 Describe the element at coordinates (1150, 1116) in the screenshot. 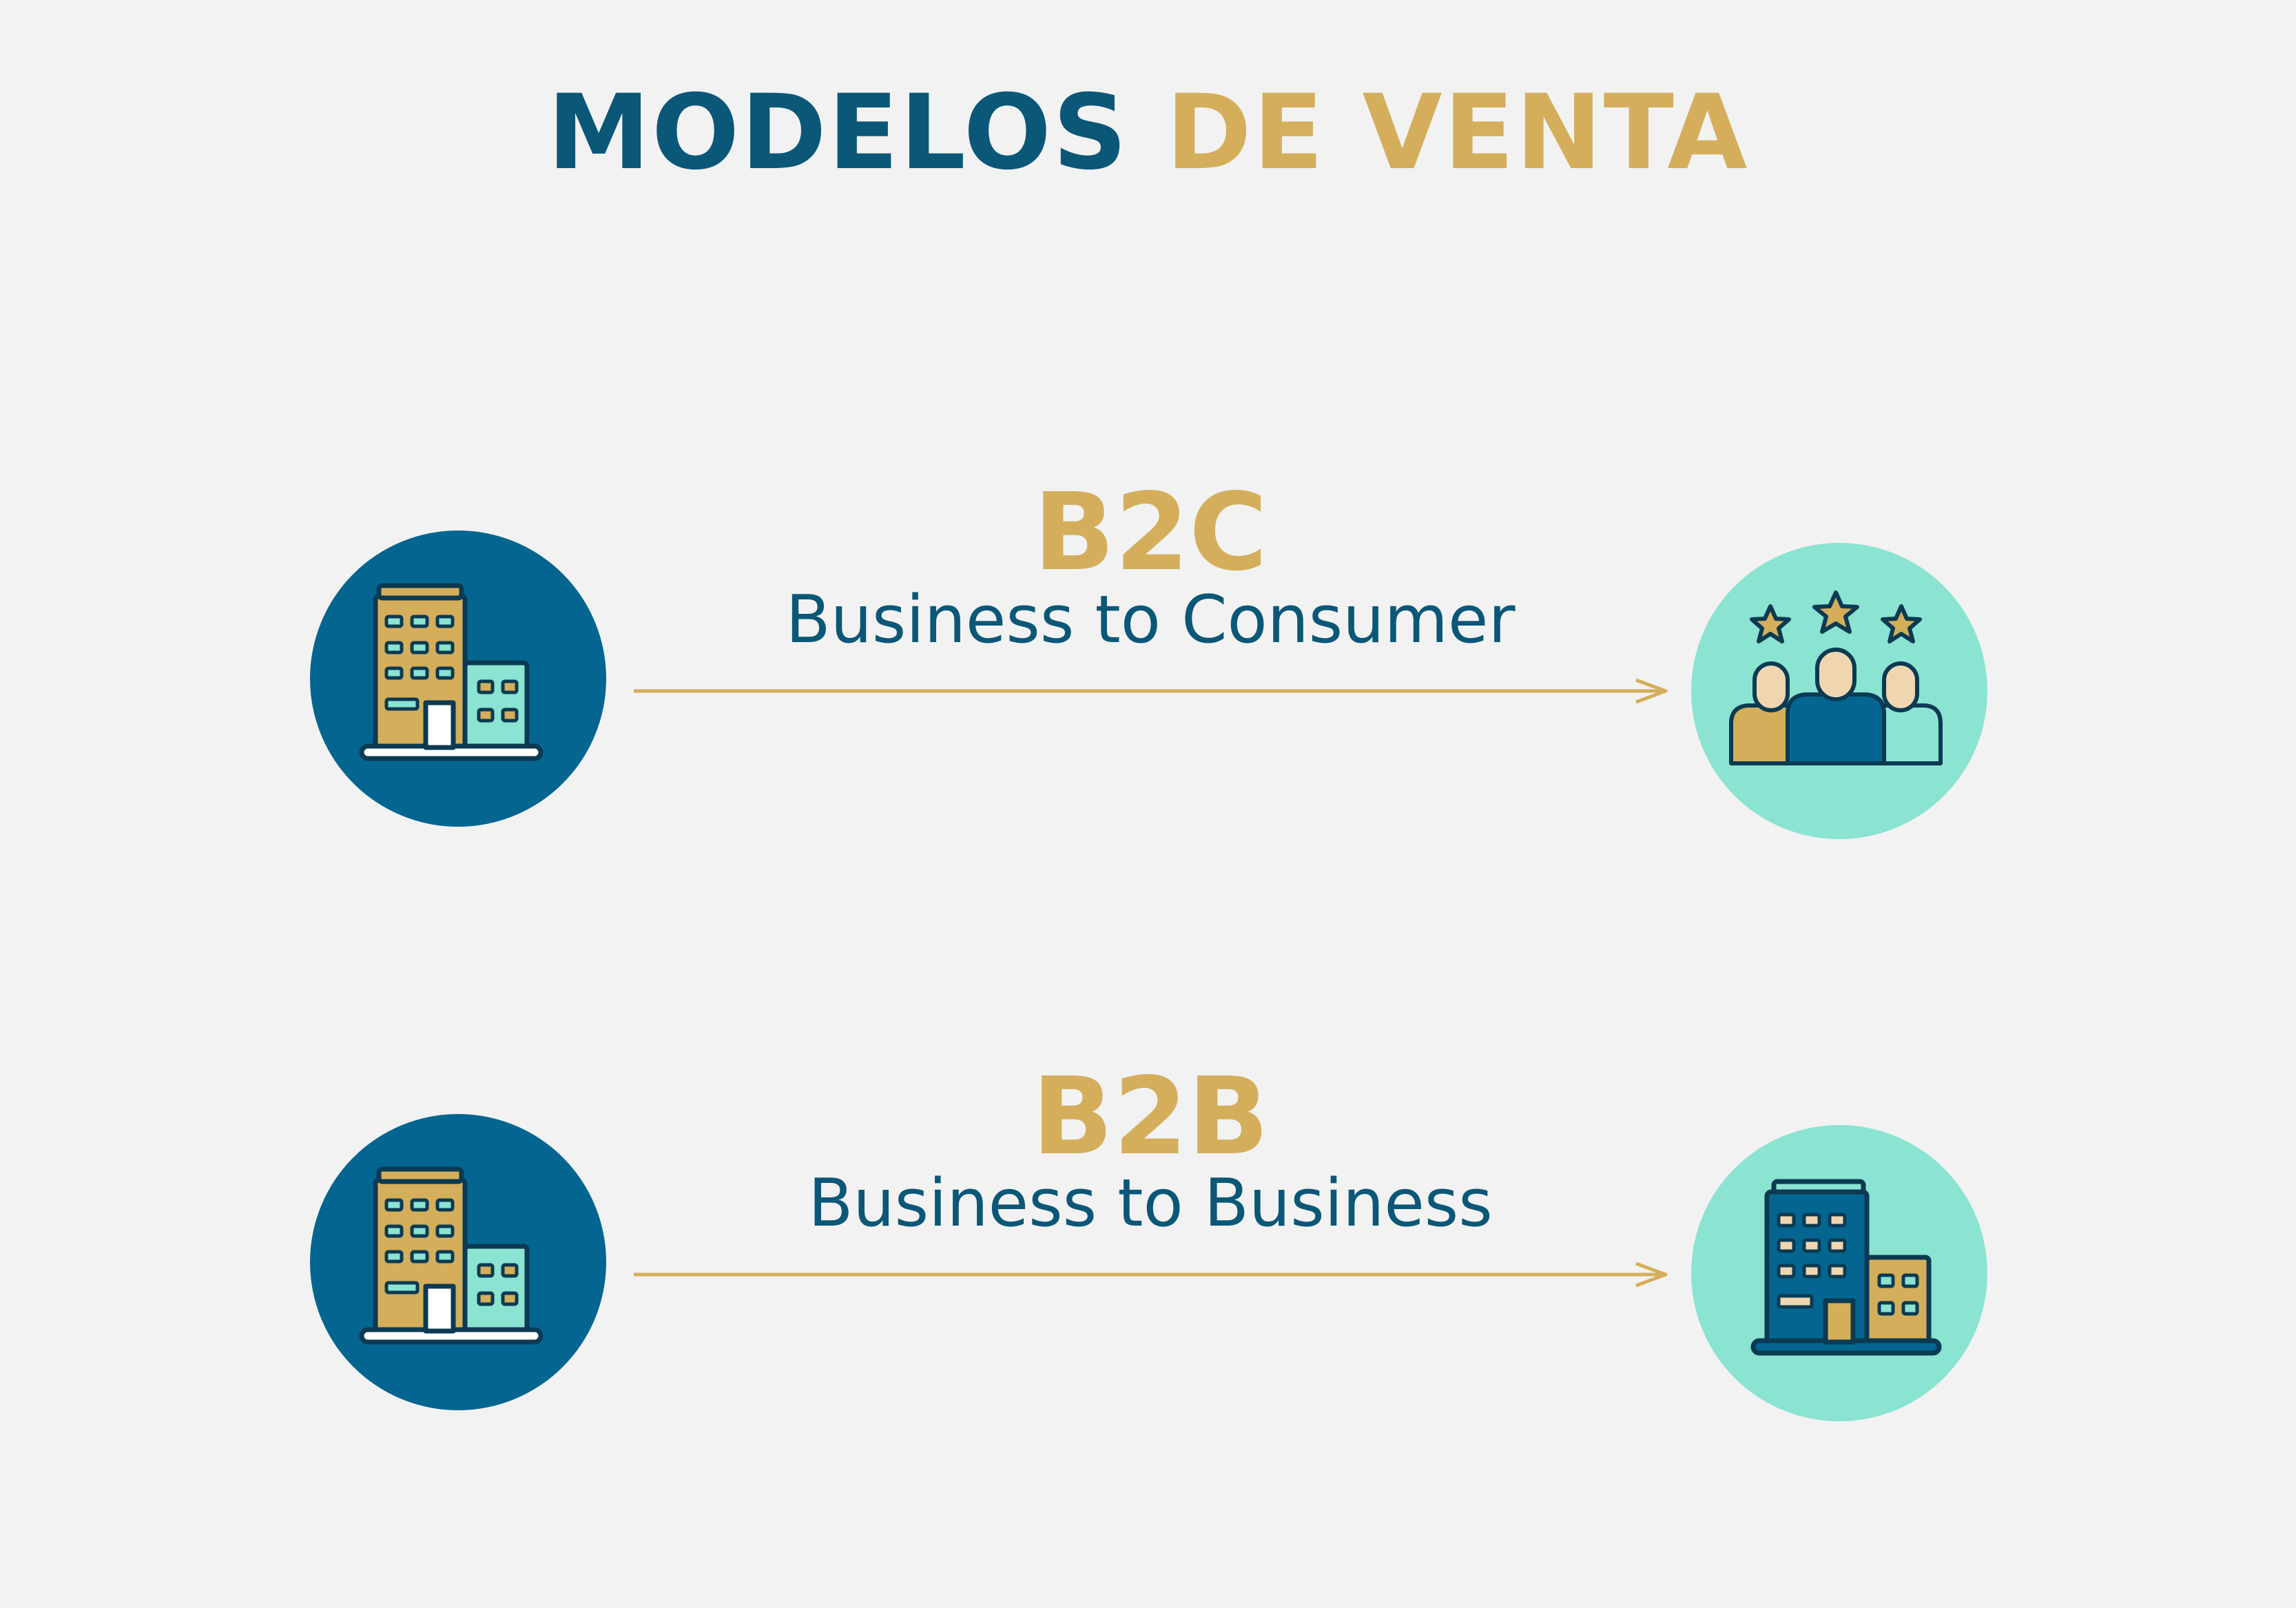

I see `model-code: B2B` at that location.